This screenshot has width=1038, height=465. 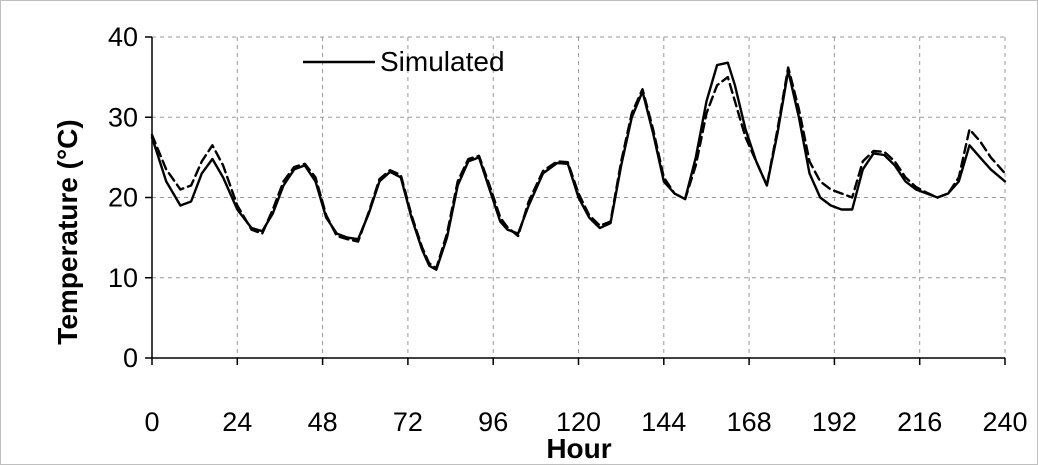 I want to click on y-tick-label: 20, so click(x=123, y=198).